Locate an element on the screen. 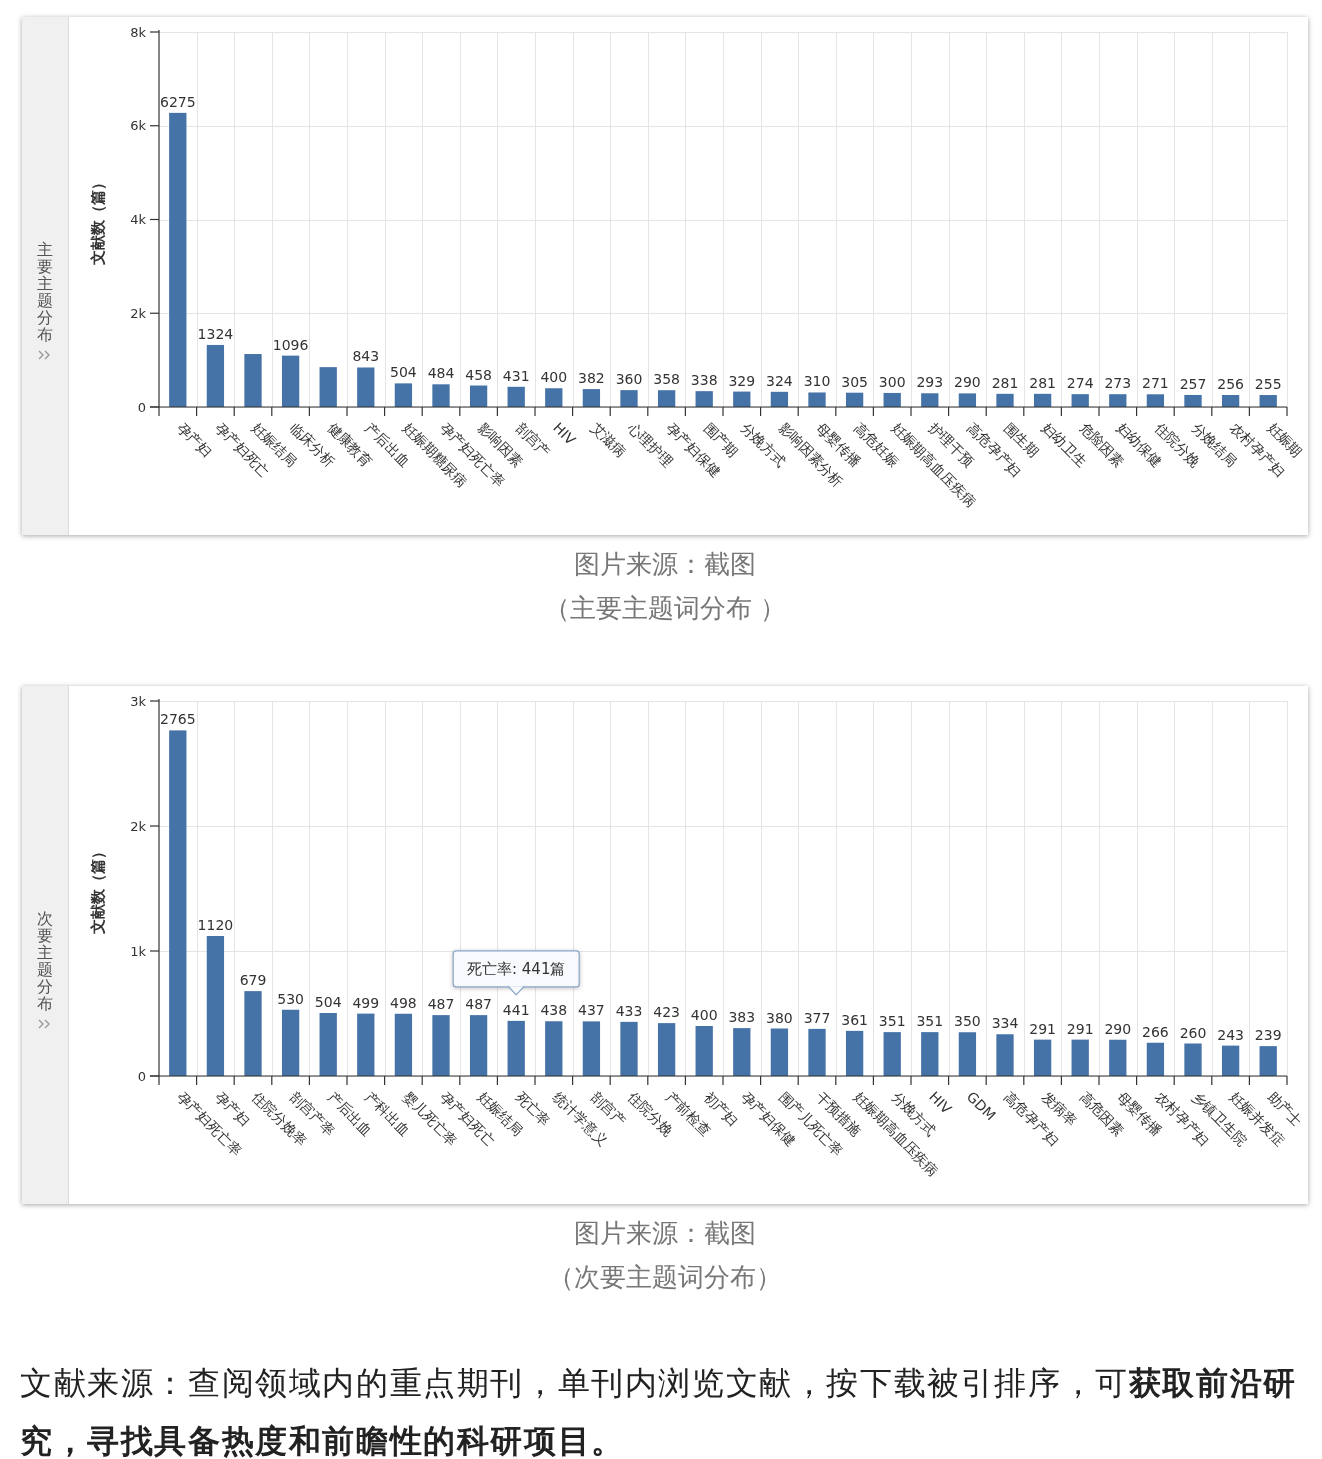 This screenshot has width=1322, height=1459. data-label: 281 is located at coordinates (1042, 382).